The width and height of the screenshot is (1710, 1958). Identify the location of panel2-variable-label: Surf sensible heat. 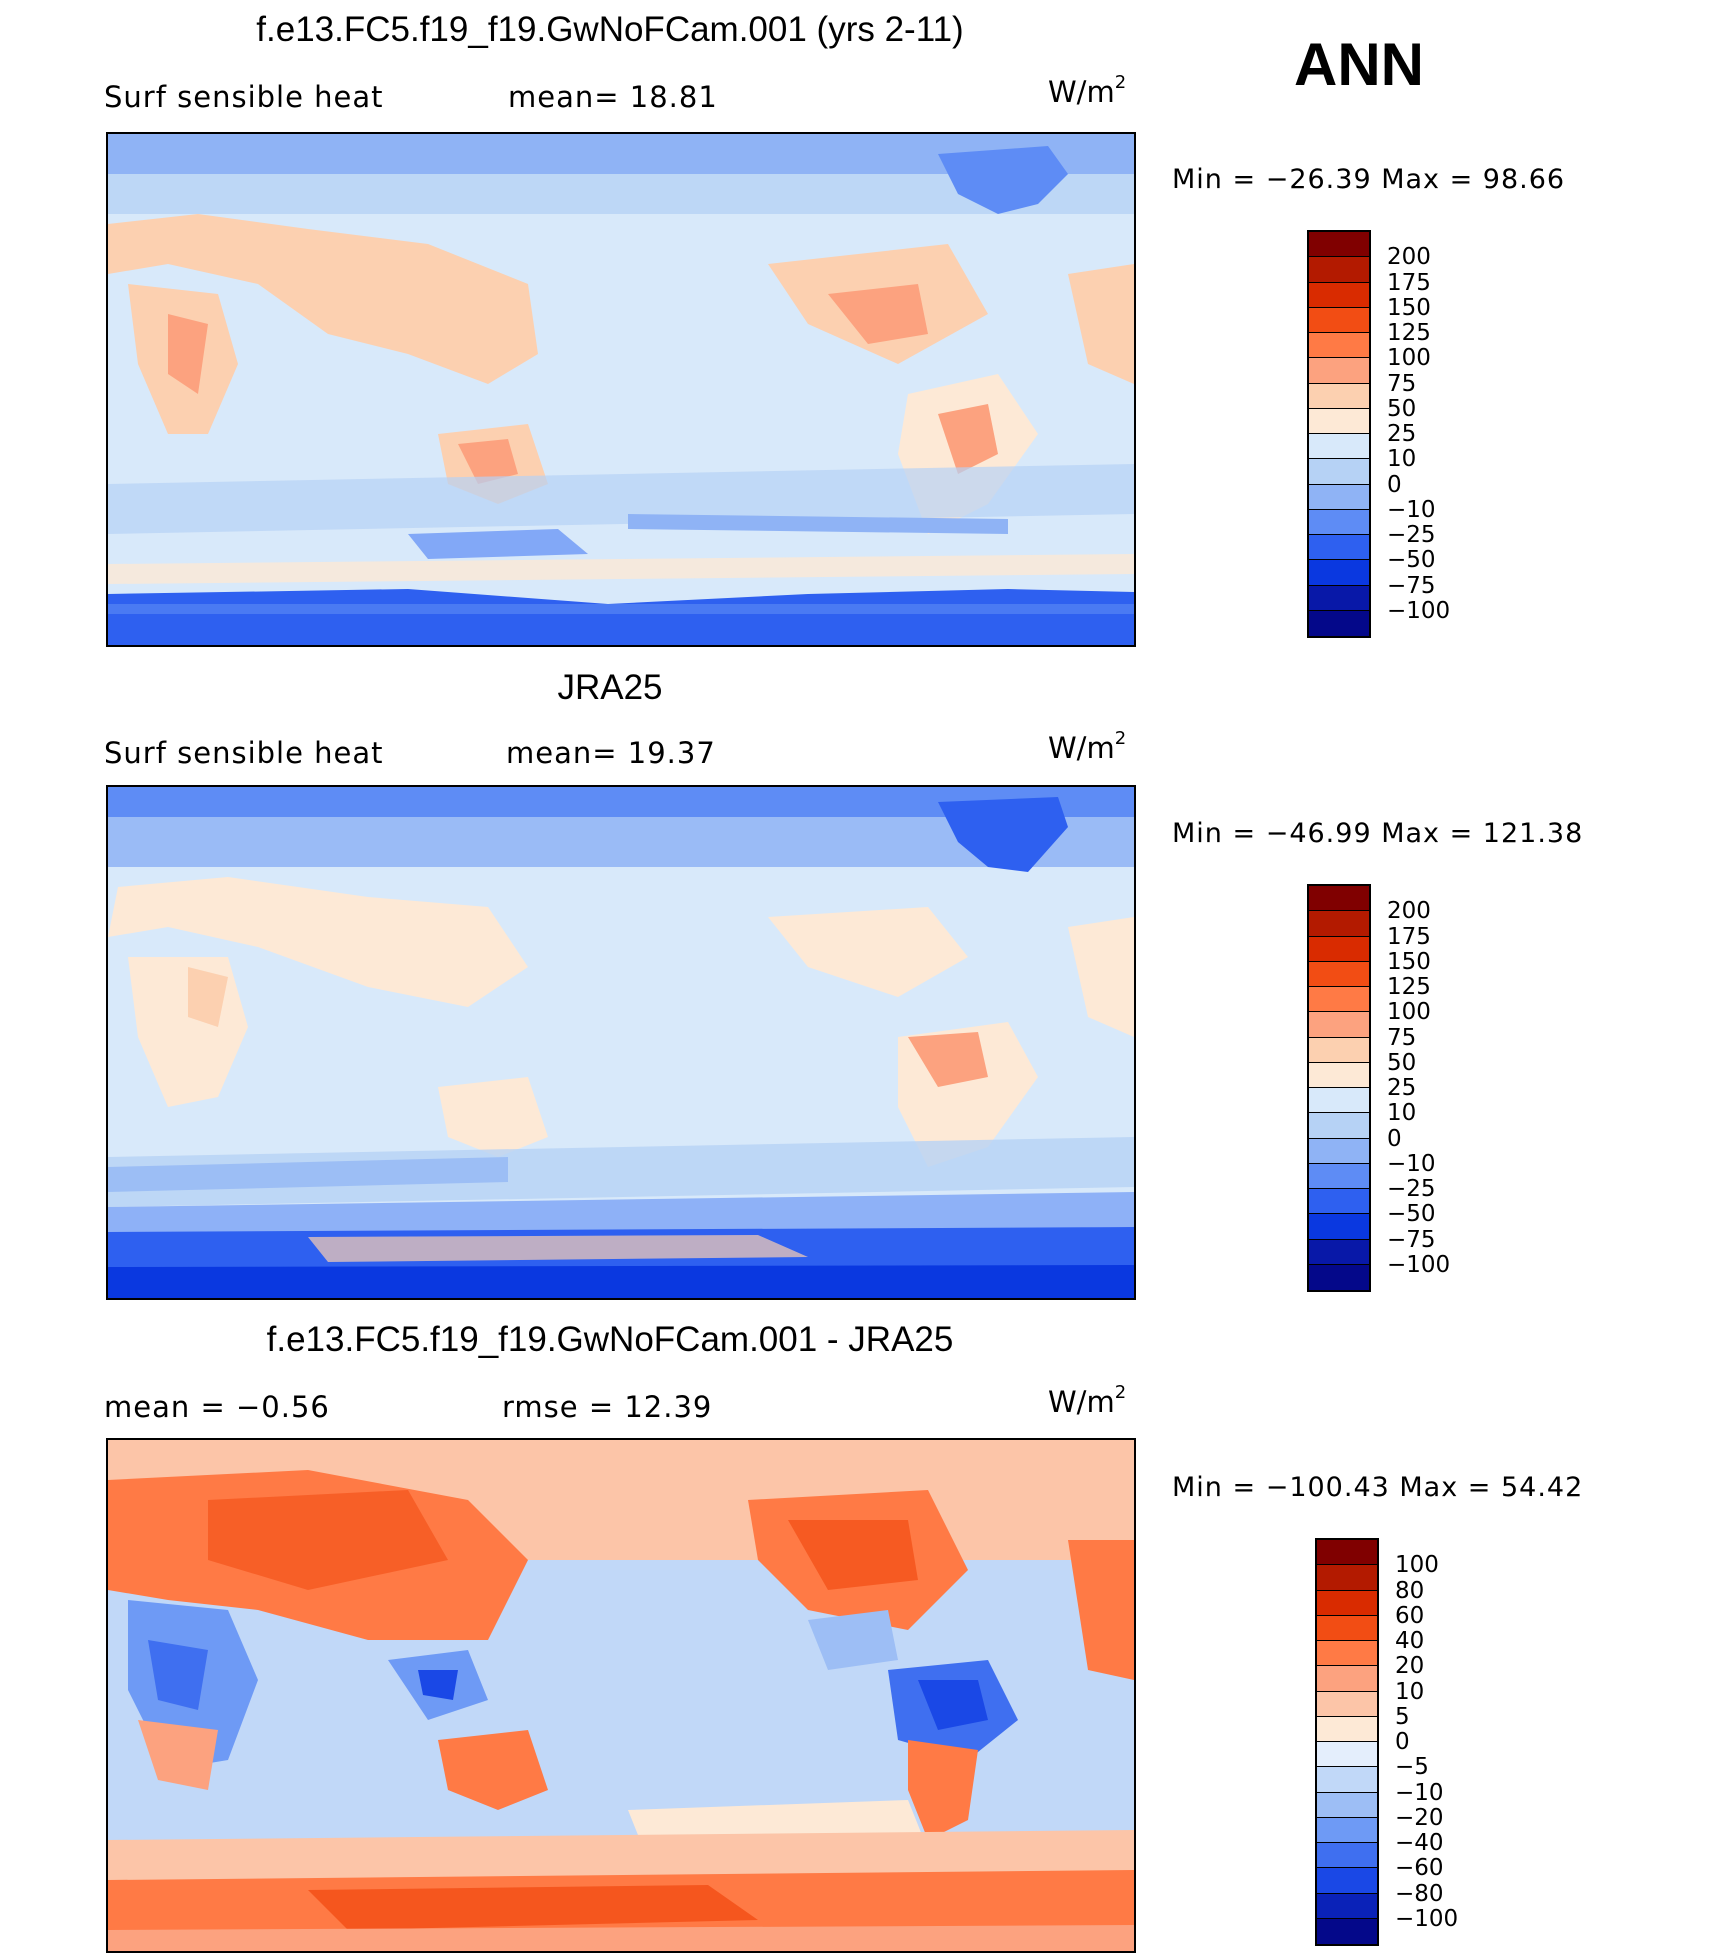
(244, 753).